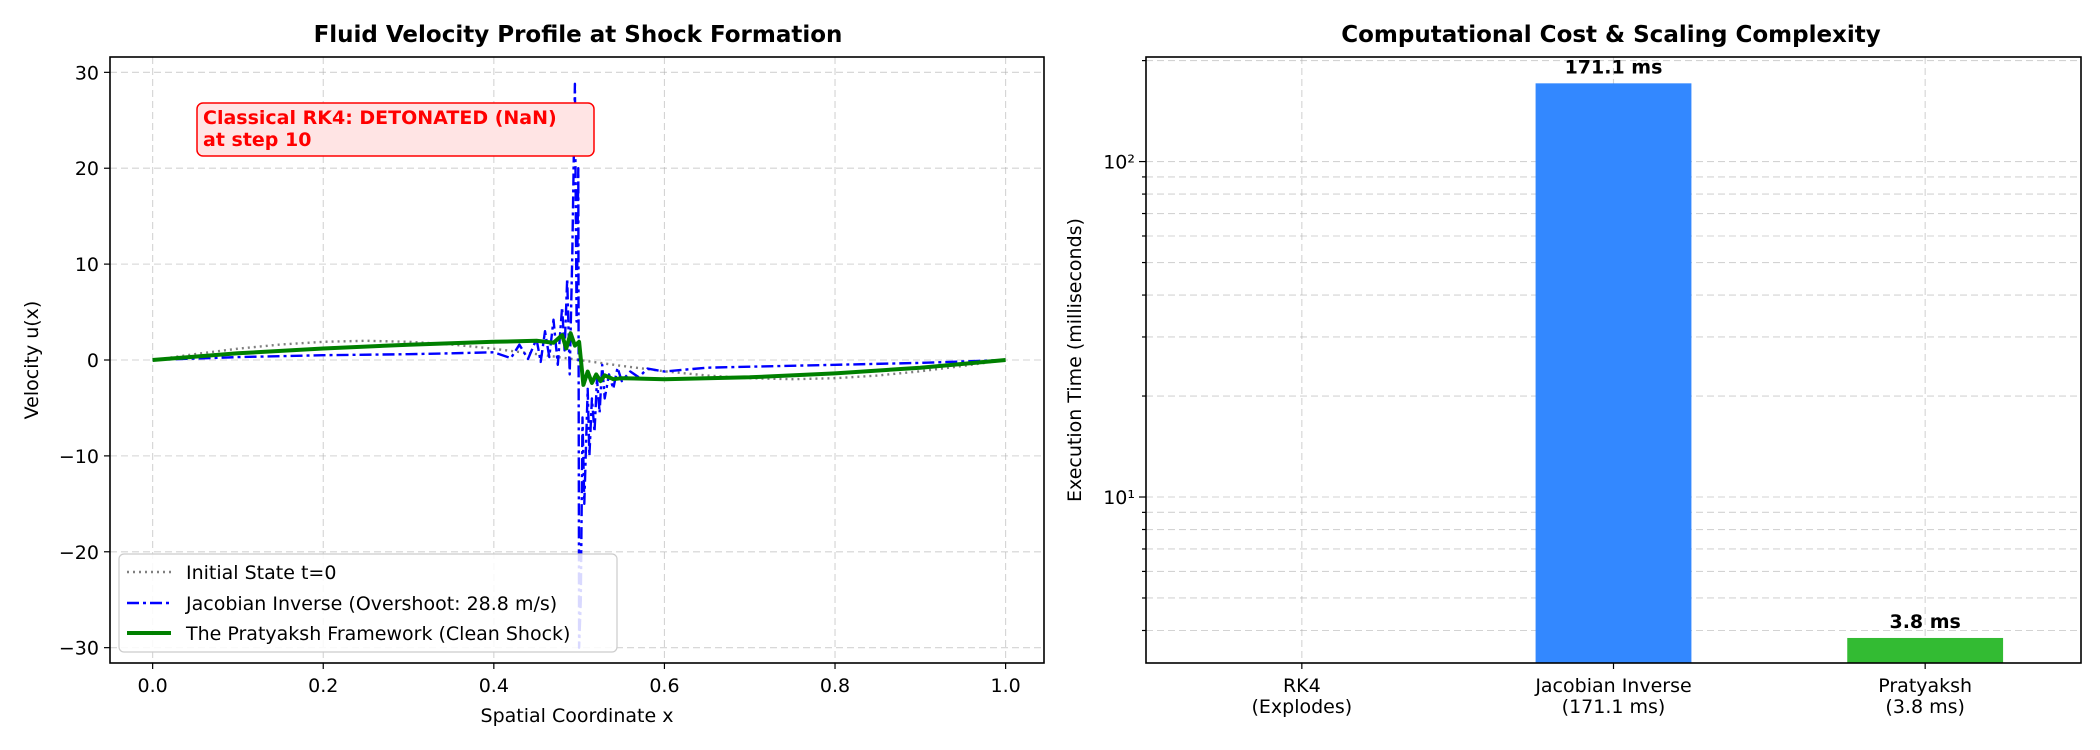 The width and height of the screenshot is (2100, 750). What do you see at coordinates (380, 118) in the screenshot?
I see `annotation-line-1: Classical RK4: DETONATED (NaN)` at bounding box center [380, 118].